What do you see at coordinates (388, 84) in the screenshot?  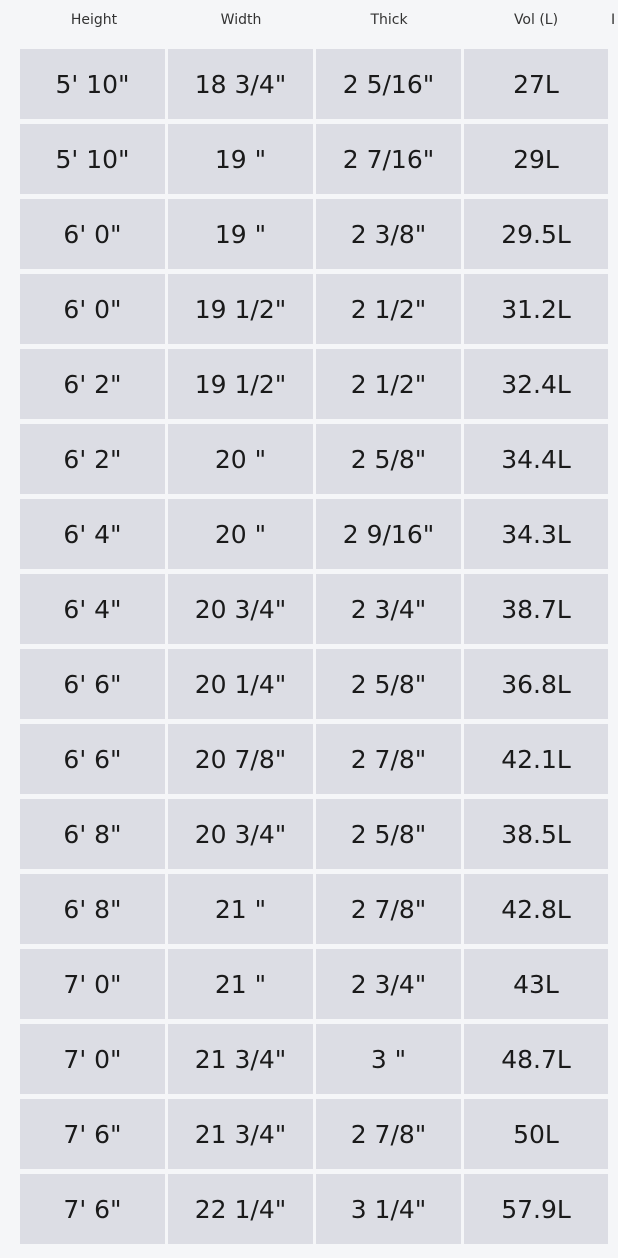 I see `cell-thick: 2 5/16"` at bounding box center [388, 84].